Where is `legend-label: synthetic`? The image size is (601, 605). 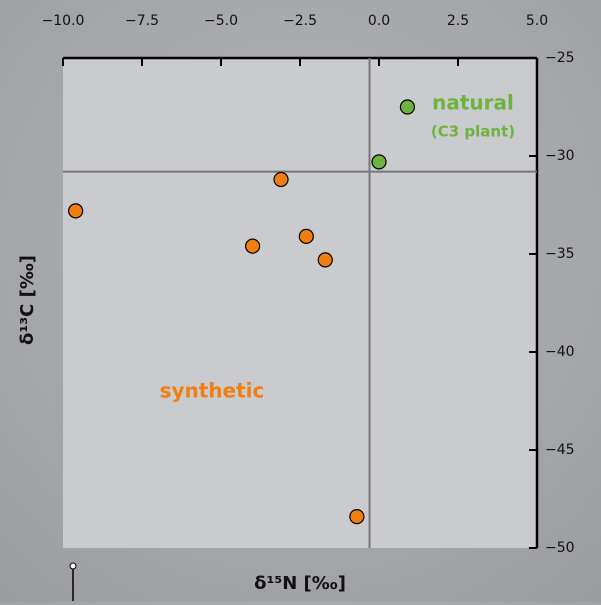 legend-label: synthetic is located at coordinates (212, 391).